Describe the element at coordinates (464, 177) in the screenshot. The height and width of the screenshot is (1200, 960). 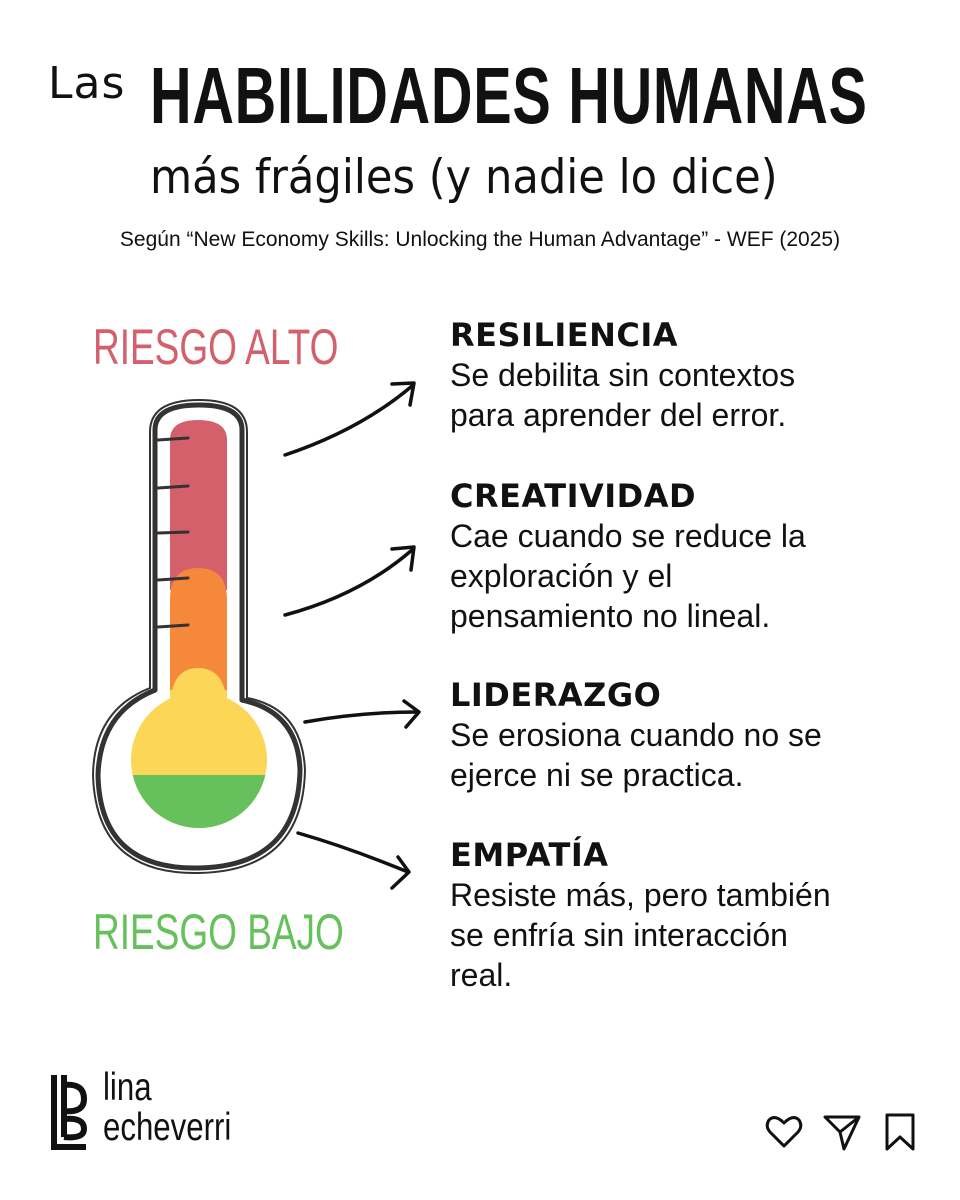
I see `page-subtitle: más frágiles (y nadie lo dice)` at that location.